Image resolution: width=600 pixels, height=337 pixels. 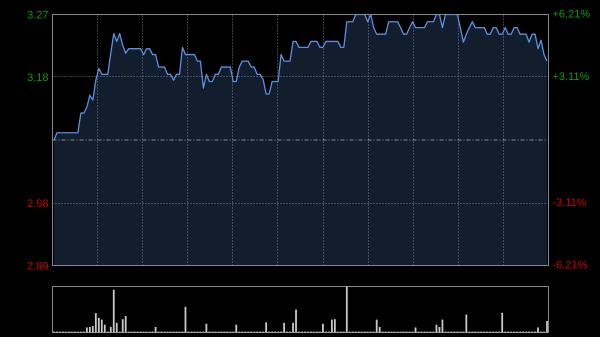 I want to click on y2-tick-label: -6.21%, so click(x=570, y=266).